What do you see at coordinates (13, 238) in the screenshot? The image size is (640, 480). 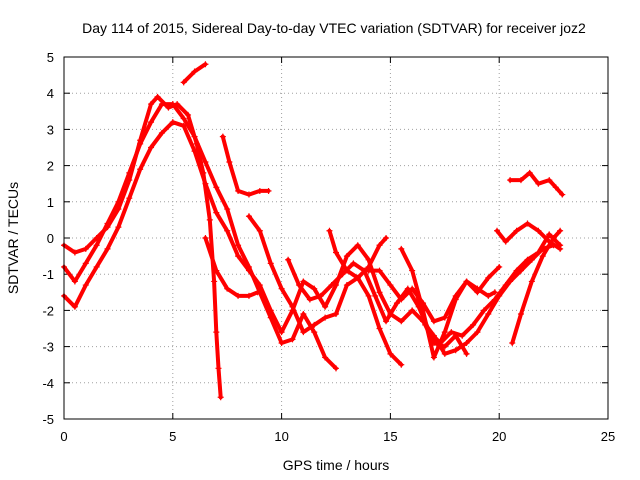 I see `y-axis-label: SDTVAR / TECUs` at bounding box center [13, 238].